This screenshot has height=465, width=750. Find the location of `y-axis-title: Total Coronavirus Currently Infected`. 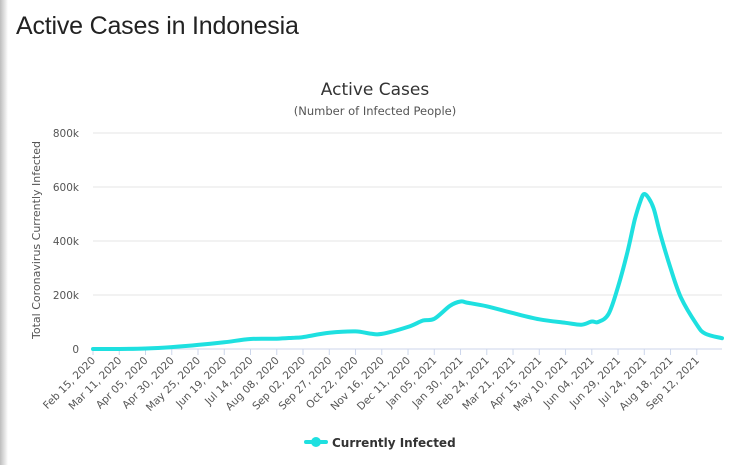

y-axis-title: Total Coronavirus Currently Infected is located at coordinates (36, 240).